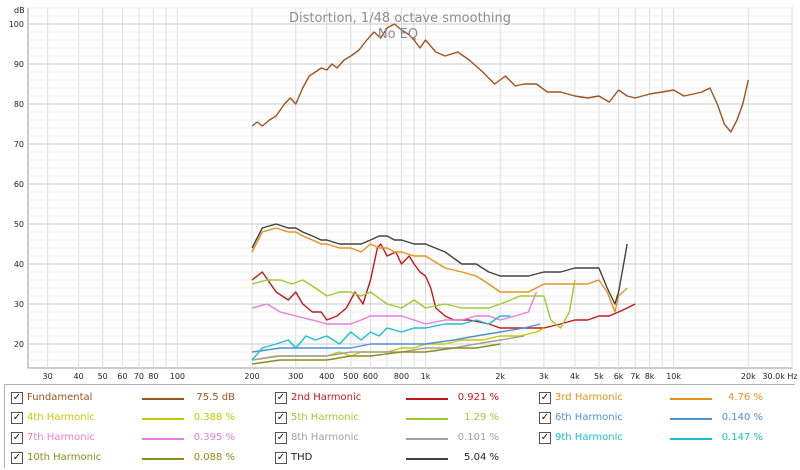  Describe the element at coordinates (19, 104) in the screenshot. I see `y-tick-label: 80` at that location.